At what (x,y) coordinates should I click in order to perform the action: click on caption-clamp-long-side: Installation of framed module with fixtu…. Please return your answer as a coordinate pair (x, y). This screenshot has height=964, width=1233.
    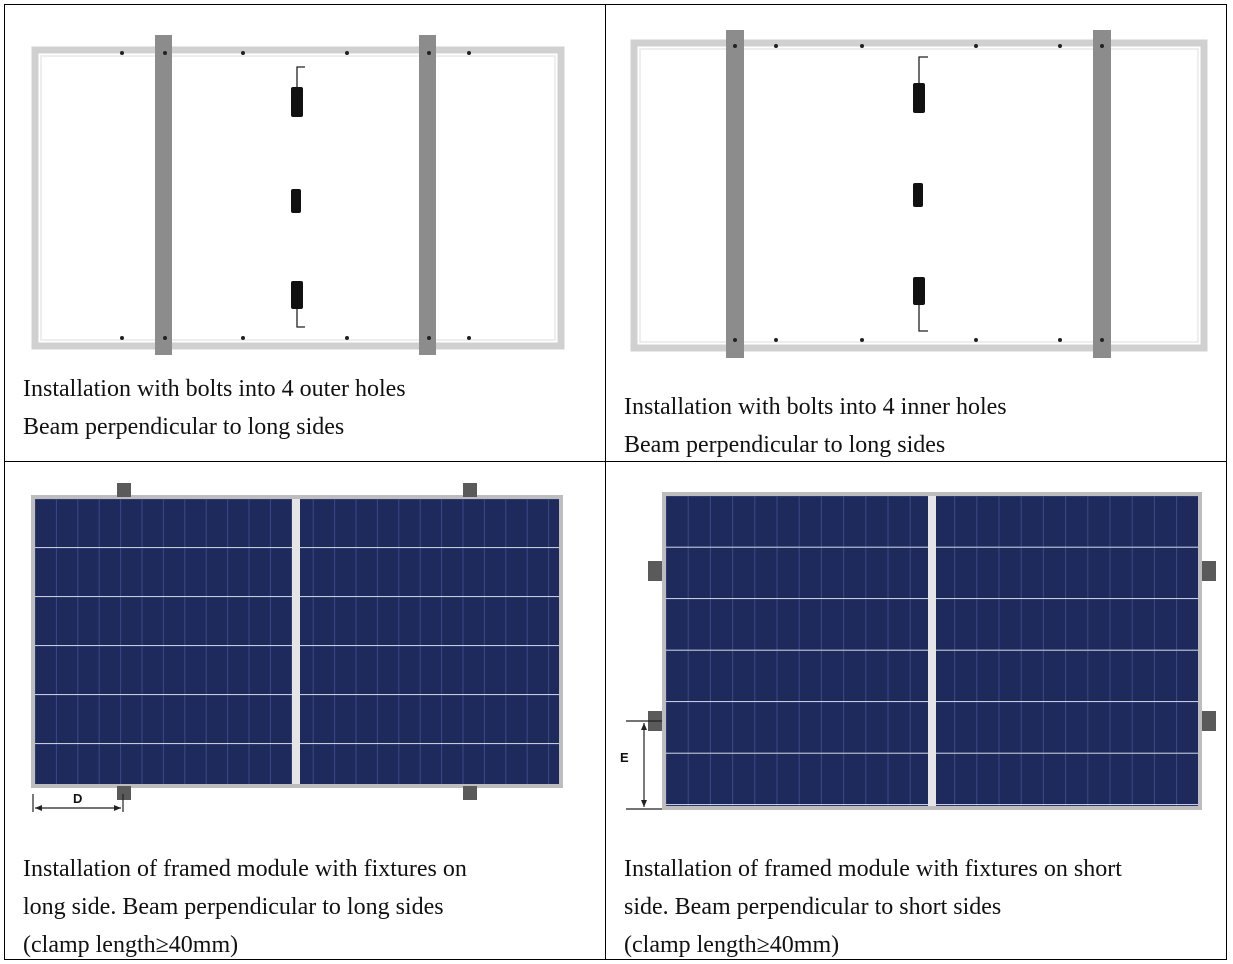
    Looking at the image, I should click on (245, 907).